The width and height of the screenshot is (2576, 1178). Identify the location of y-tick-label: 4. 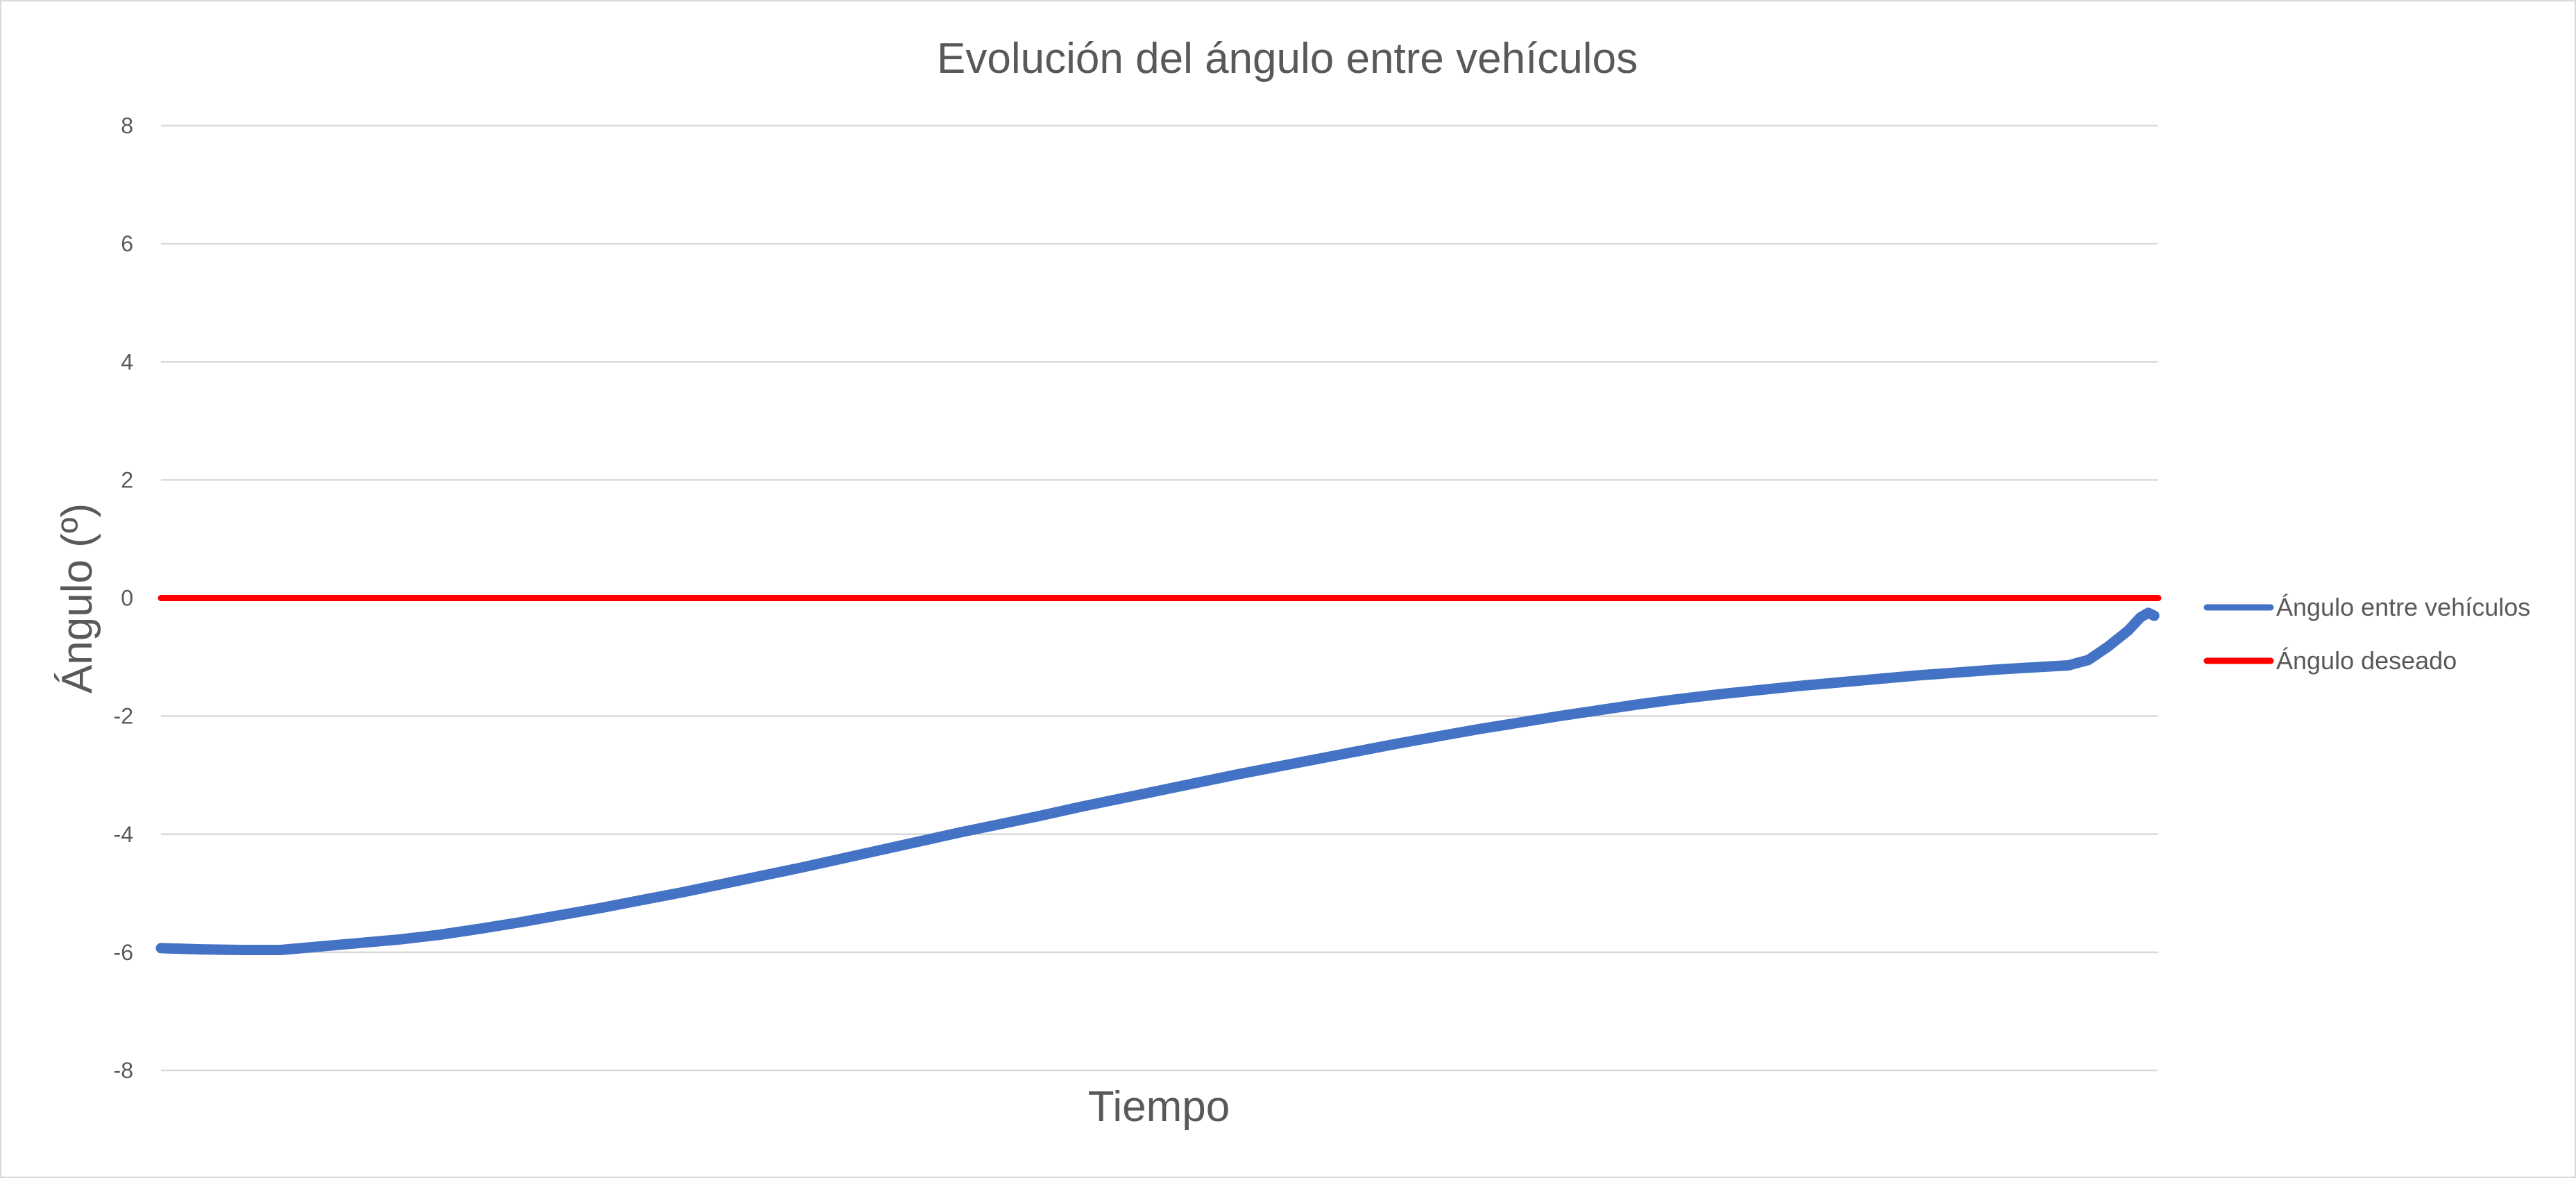
(127, 361).